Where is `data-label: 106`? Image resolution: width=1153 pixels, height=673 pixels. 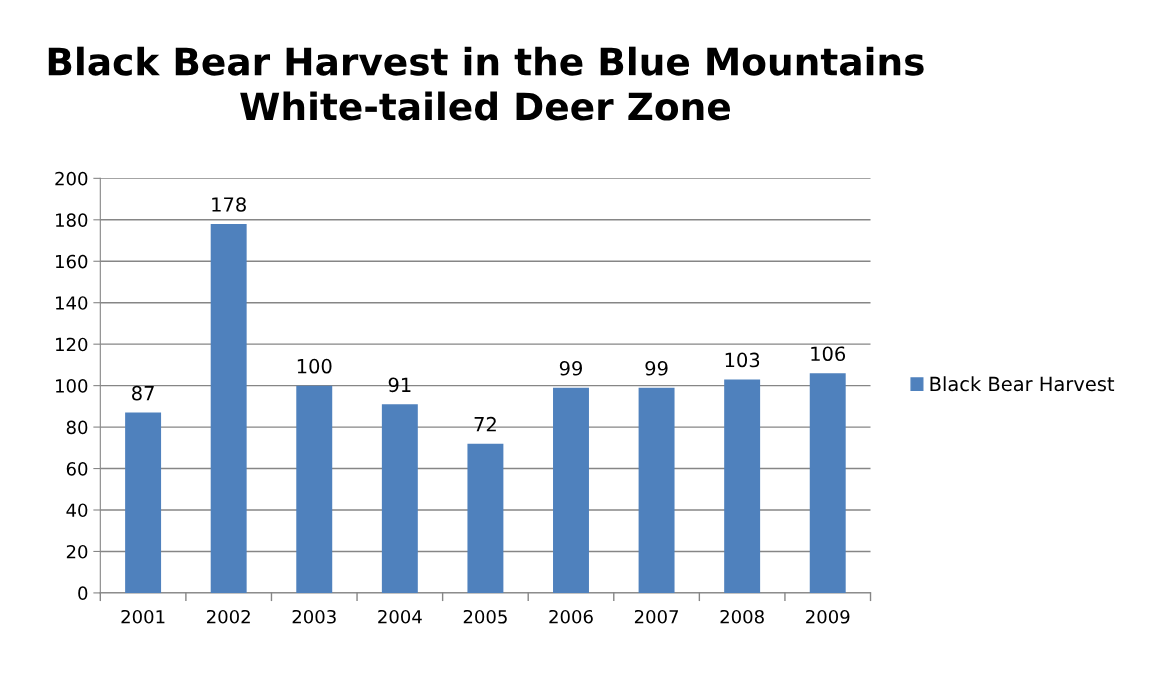
data-label: 106 is located at coordinates (828, 354).